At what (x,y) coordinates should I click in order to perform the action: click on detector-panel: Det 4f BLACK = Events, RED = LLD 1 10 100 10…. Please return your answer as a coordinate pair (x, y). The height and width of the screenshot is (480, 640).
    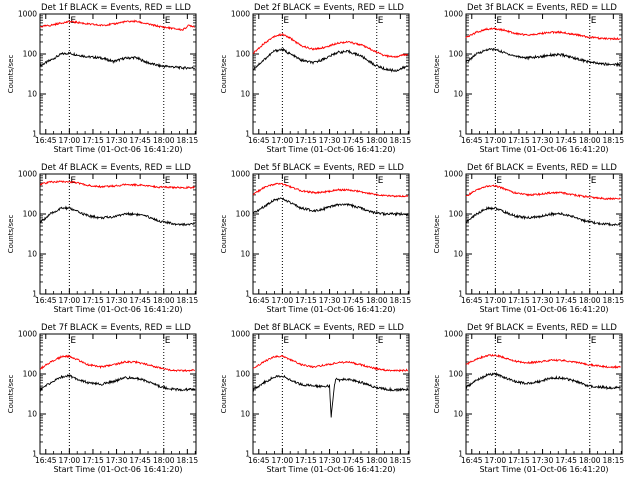
    Looking at the image, I should click on (102, 238).